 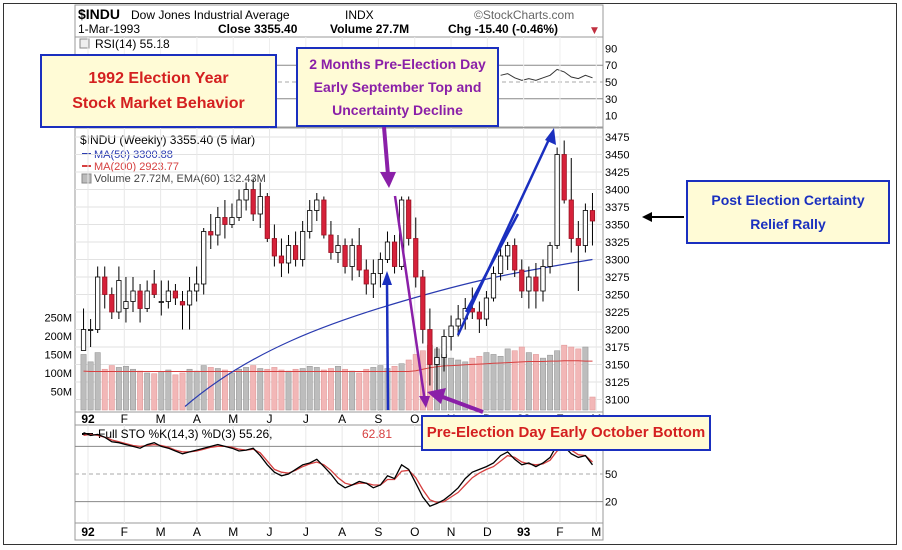 I want to click on arrow-top-purple, so click(x=386, y=151).